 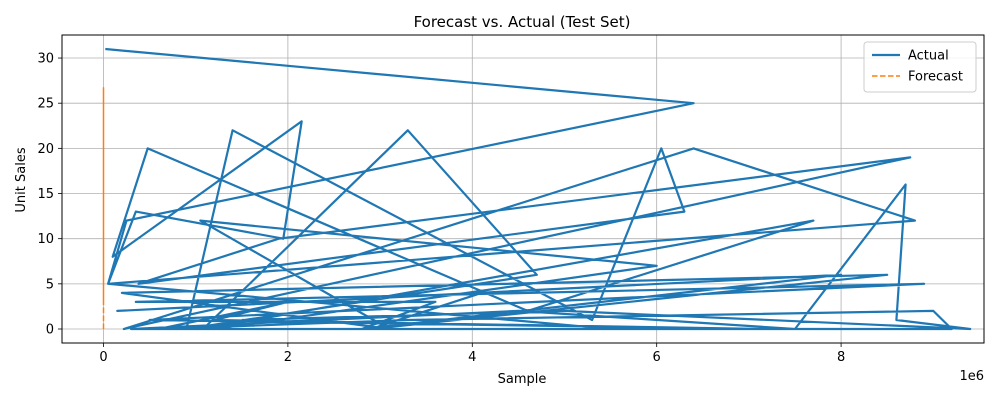 I want to click on y-tick-label: 15, so click(x=45, y=194).